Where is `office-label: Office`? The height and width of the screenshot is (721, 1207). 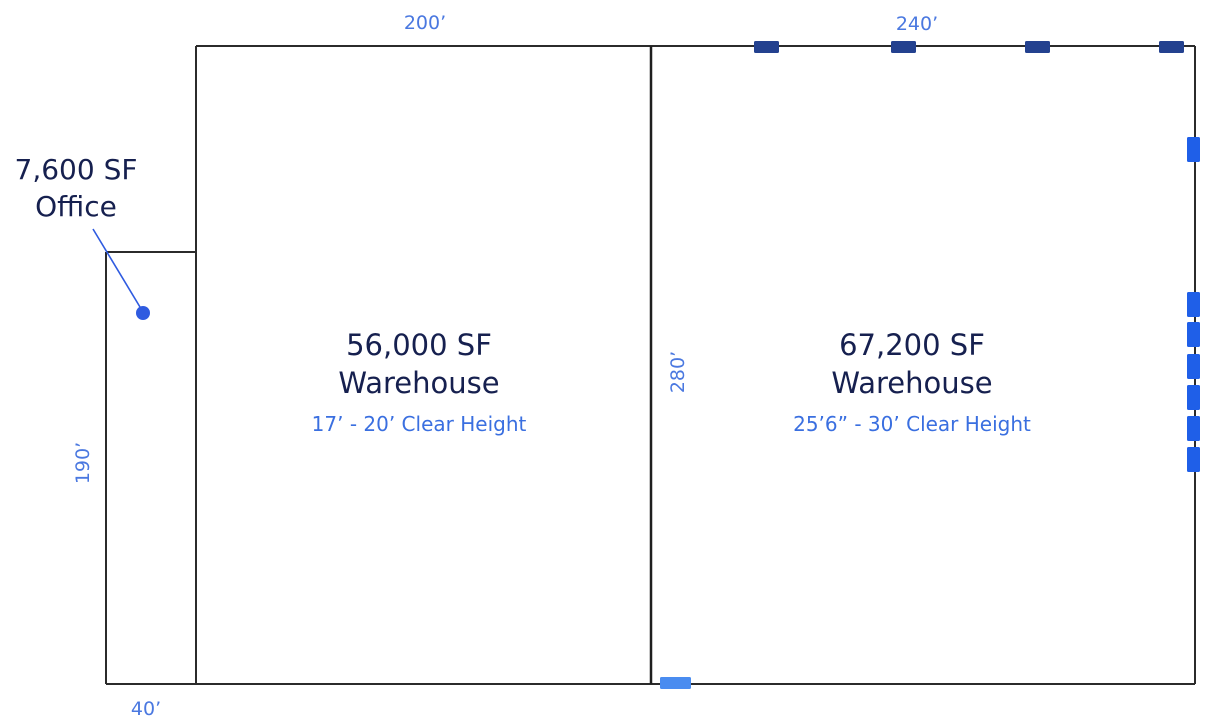 office-label: Office is located at coordinates (76, 206).